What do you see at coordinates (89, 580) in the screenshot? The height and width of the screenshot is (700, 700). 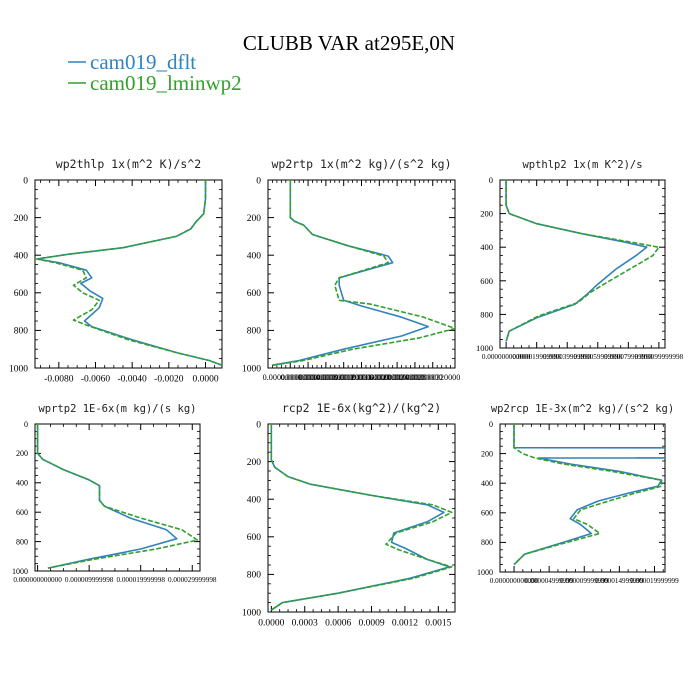 I see `x-tick-label: 0.000009999998` at bounding box center [89, 580].